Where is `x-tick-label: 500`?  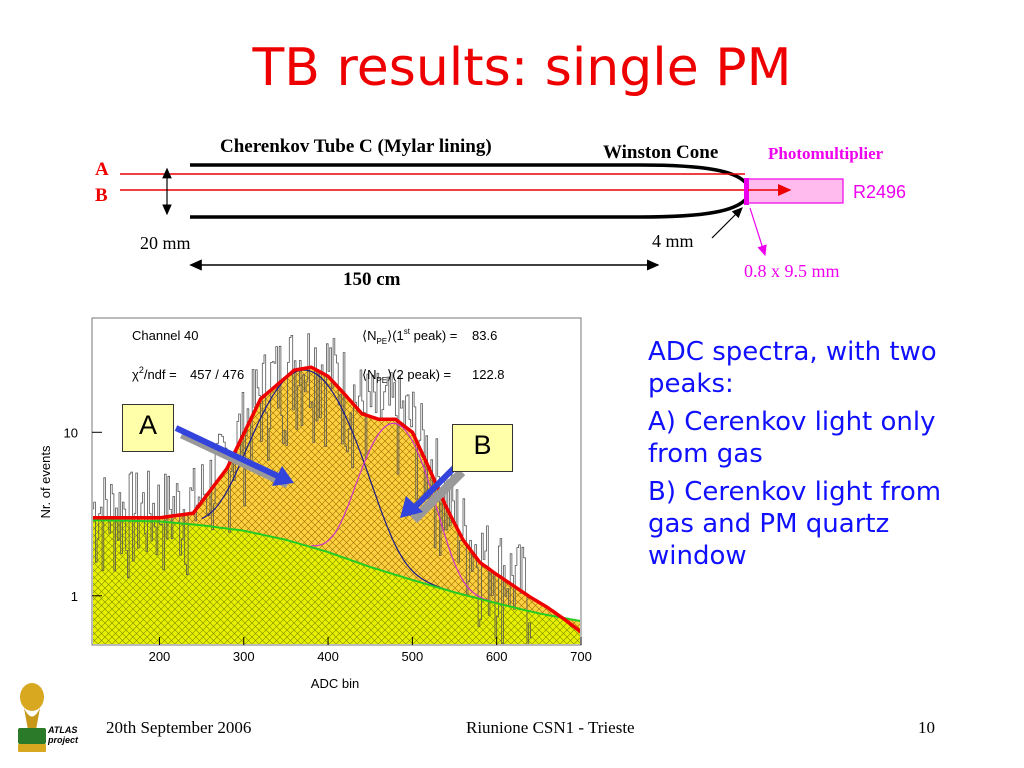
x-tick-label: 500 is located at coordinates (413, 656).